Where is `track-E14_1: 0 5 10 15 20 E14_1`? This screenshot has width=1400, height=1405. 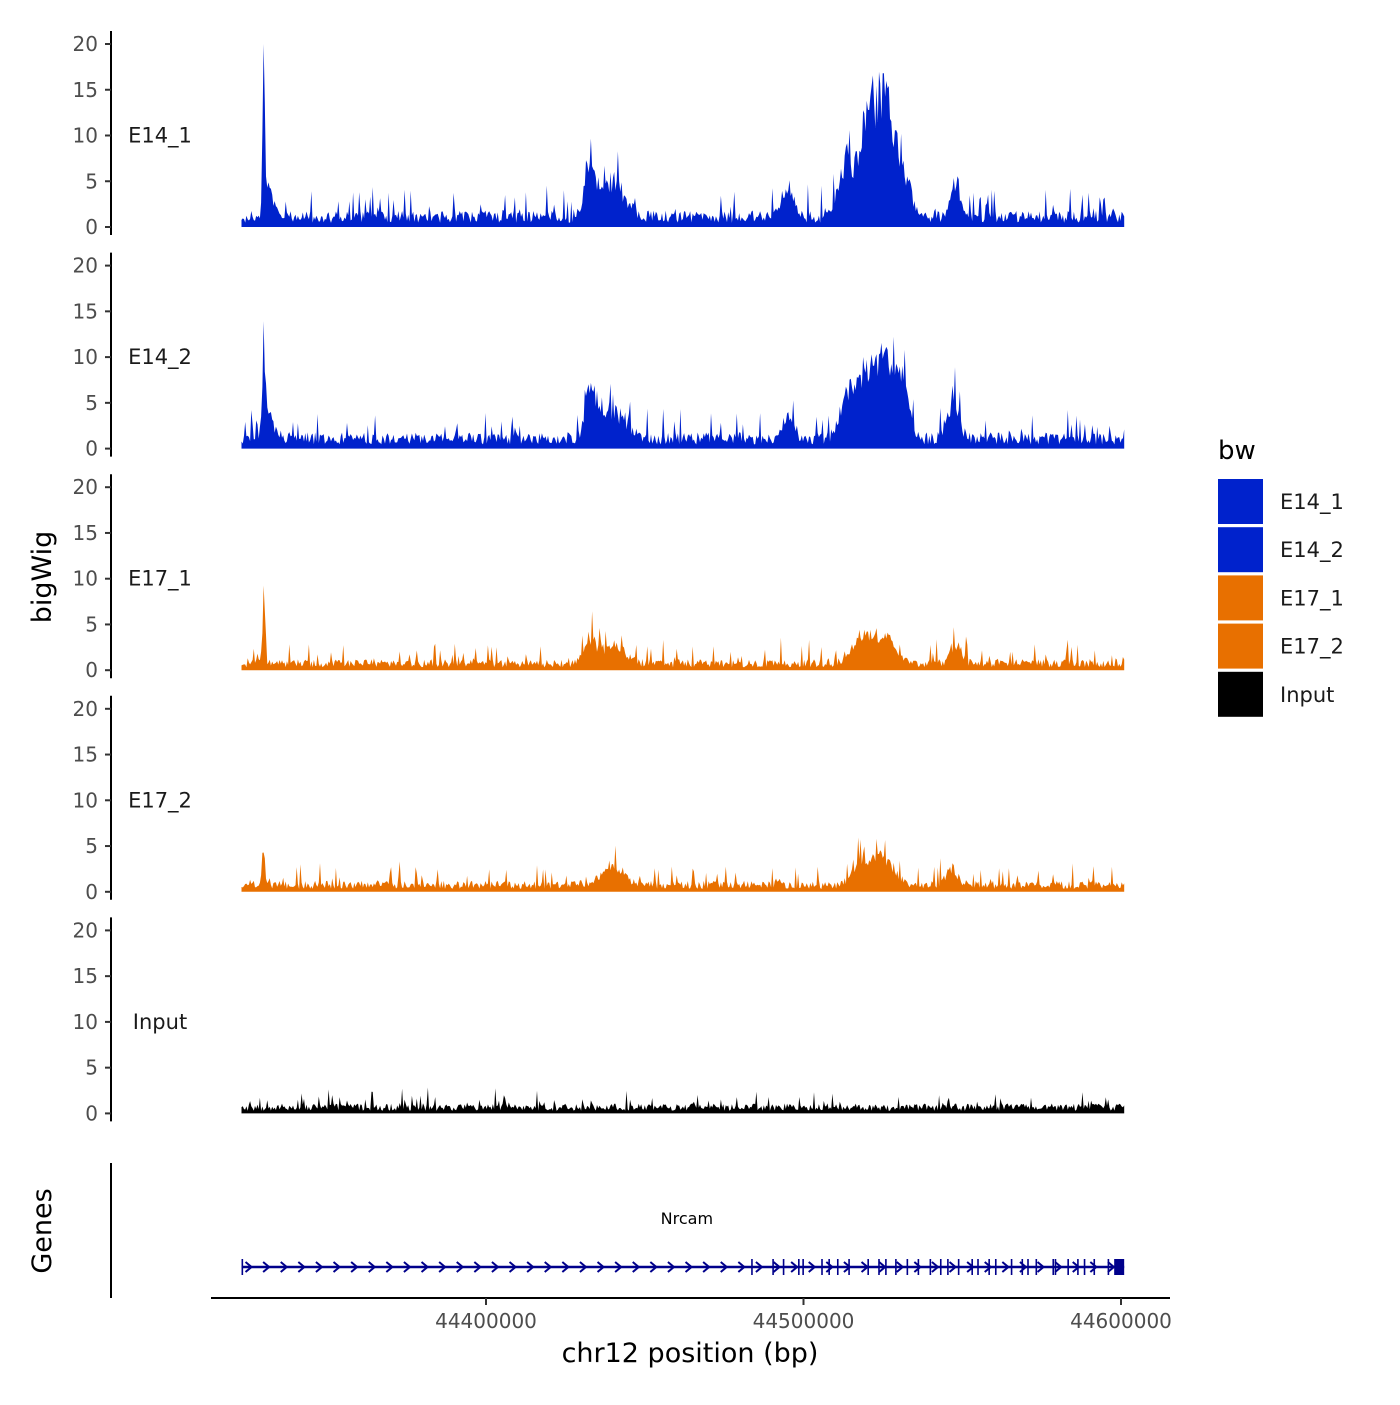 track-E14_1: 0 5 10 15 20 E14_1 is located at coordinates (599, 135).